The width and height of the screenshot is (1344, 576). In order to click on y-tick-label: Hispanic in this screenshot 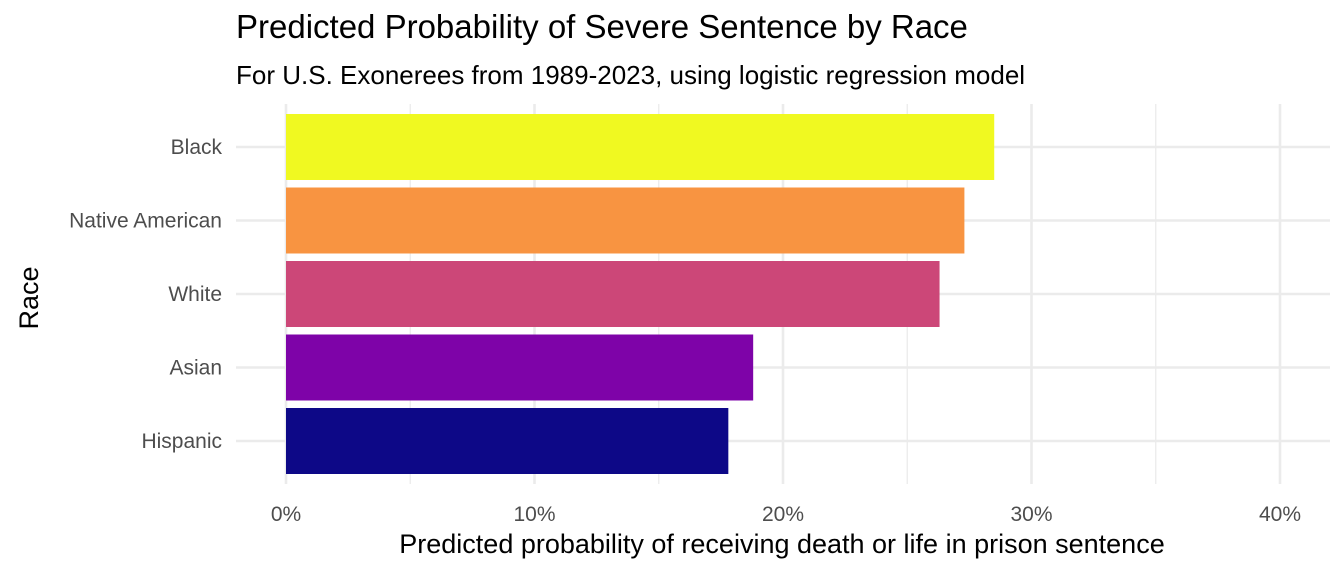, I will do `click(181, 441)`.